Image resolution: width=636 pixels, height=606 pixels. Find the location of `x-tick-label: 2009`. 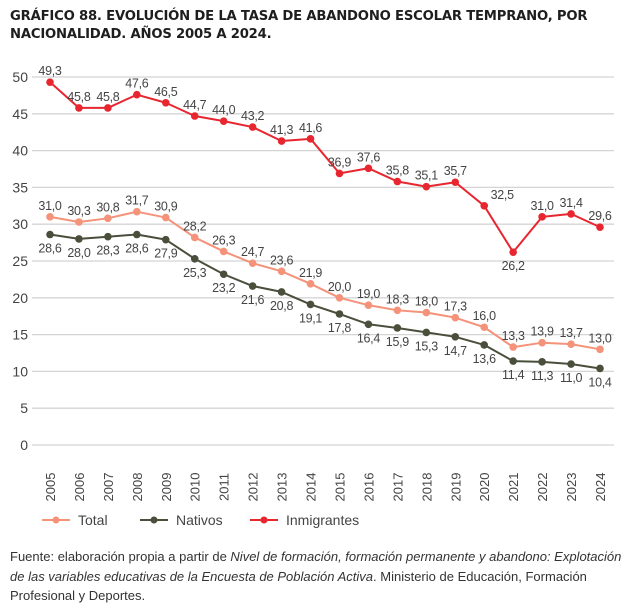

x-tick-label: 2009 is located at coordinates (166, 487).